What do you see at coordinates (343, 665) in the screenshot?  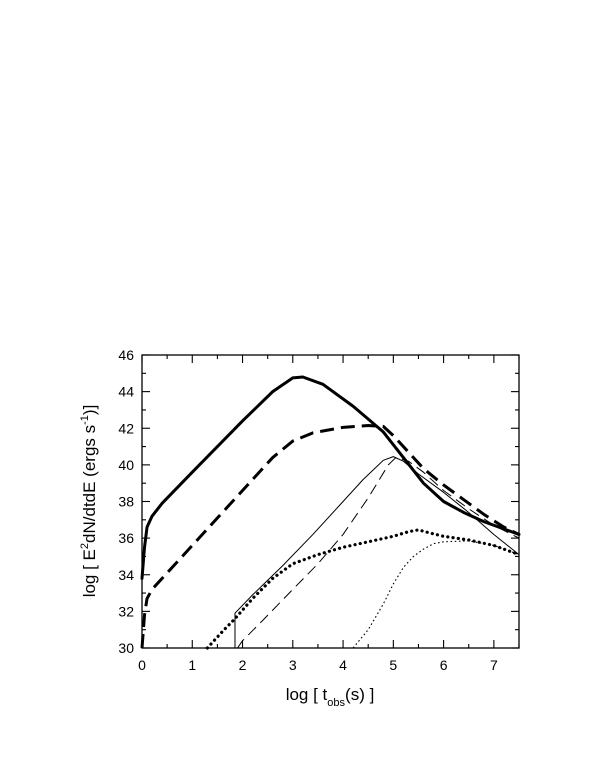 I see `x-tick-label: 4` at bounding box center [343, 665].